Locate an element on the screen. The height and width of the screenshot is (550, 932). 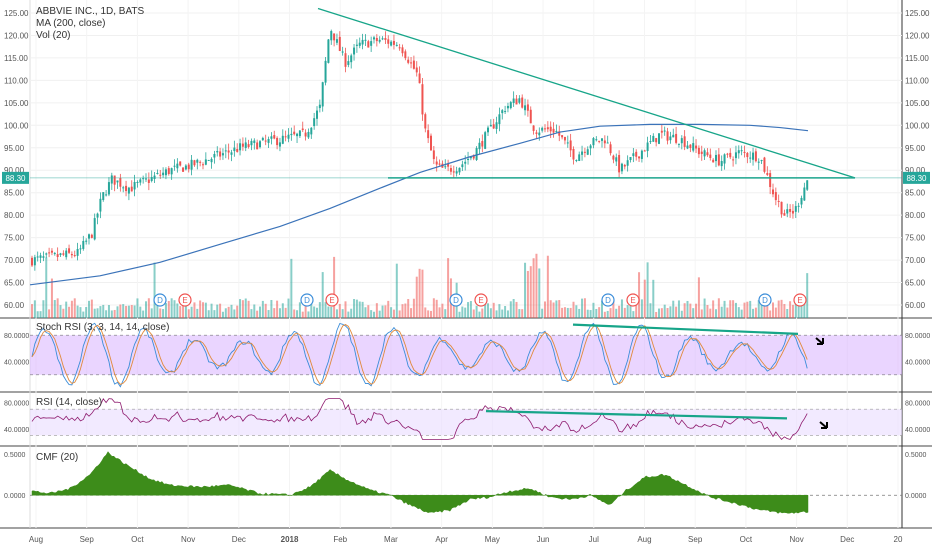
price-tick-left: 65.00 is located at coordinates (14, 283).